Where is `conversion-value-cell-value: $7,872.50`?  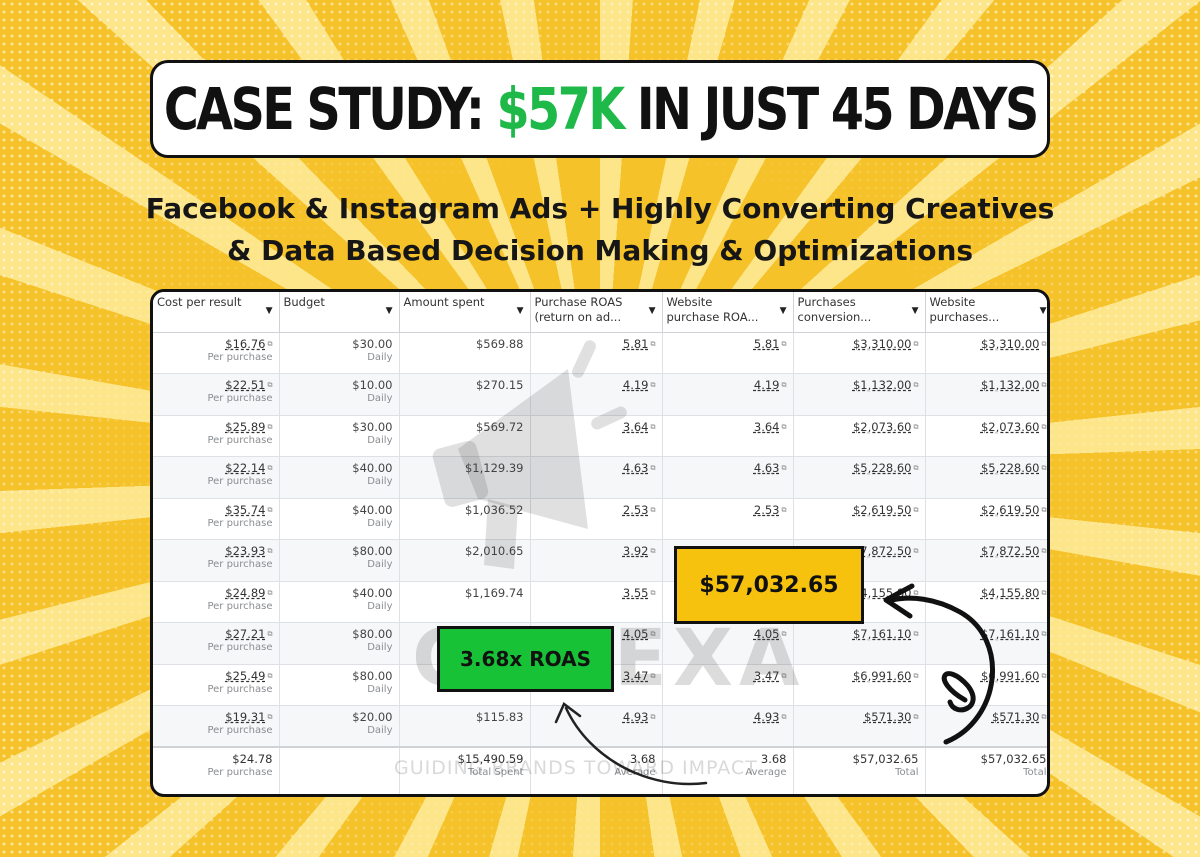
conversion-value-cell-value: $7,872.50 is located at coordinates (882, 551).